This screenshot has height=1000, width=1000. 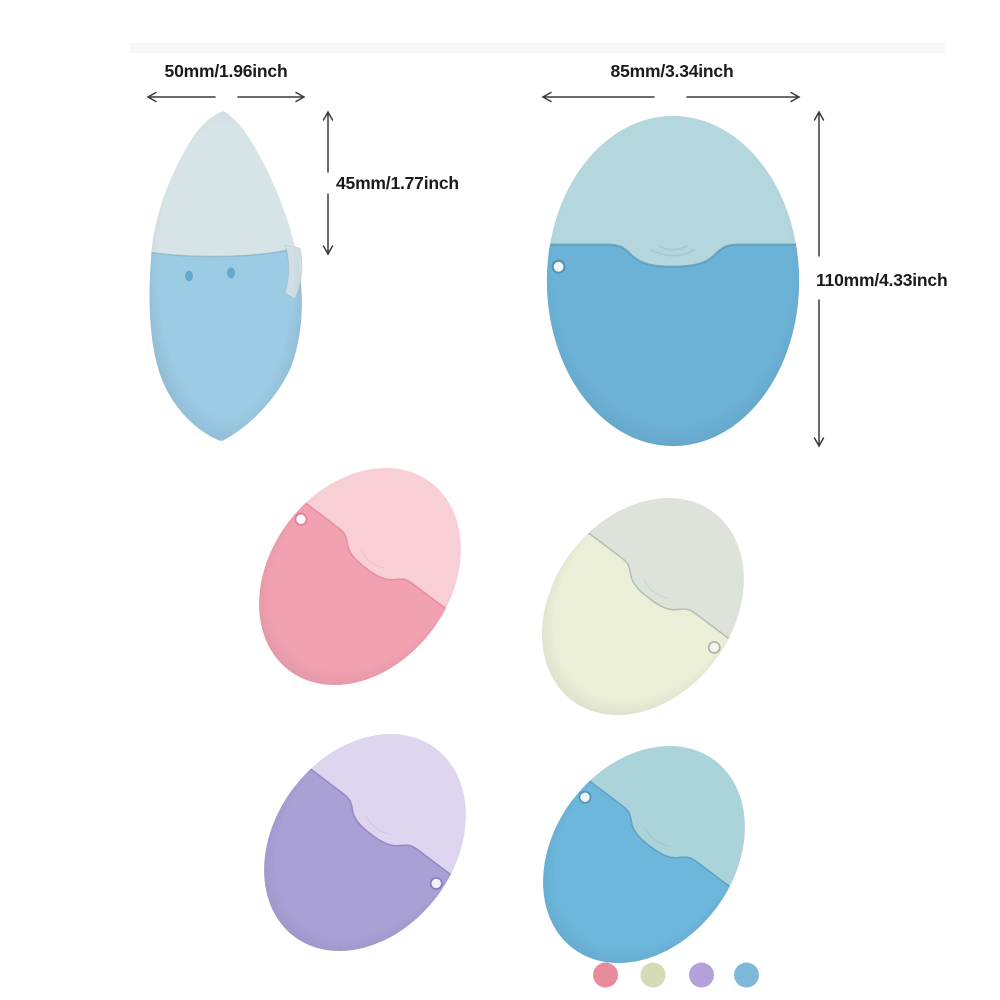 I want to click on dimension-label-side-height: 45mm/1.77inch, so click(x=397, y=183).